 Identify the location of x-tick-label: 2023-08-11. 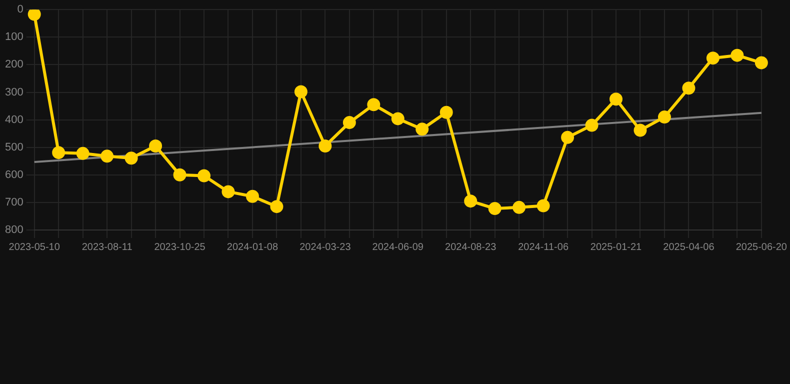
(107, 247).